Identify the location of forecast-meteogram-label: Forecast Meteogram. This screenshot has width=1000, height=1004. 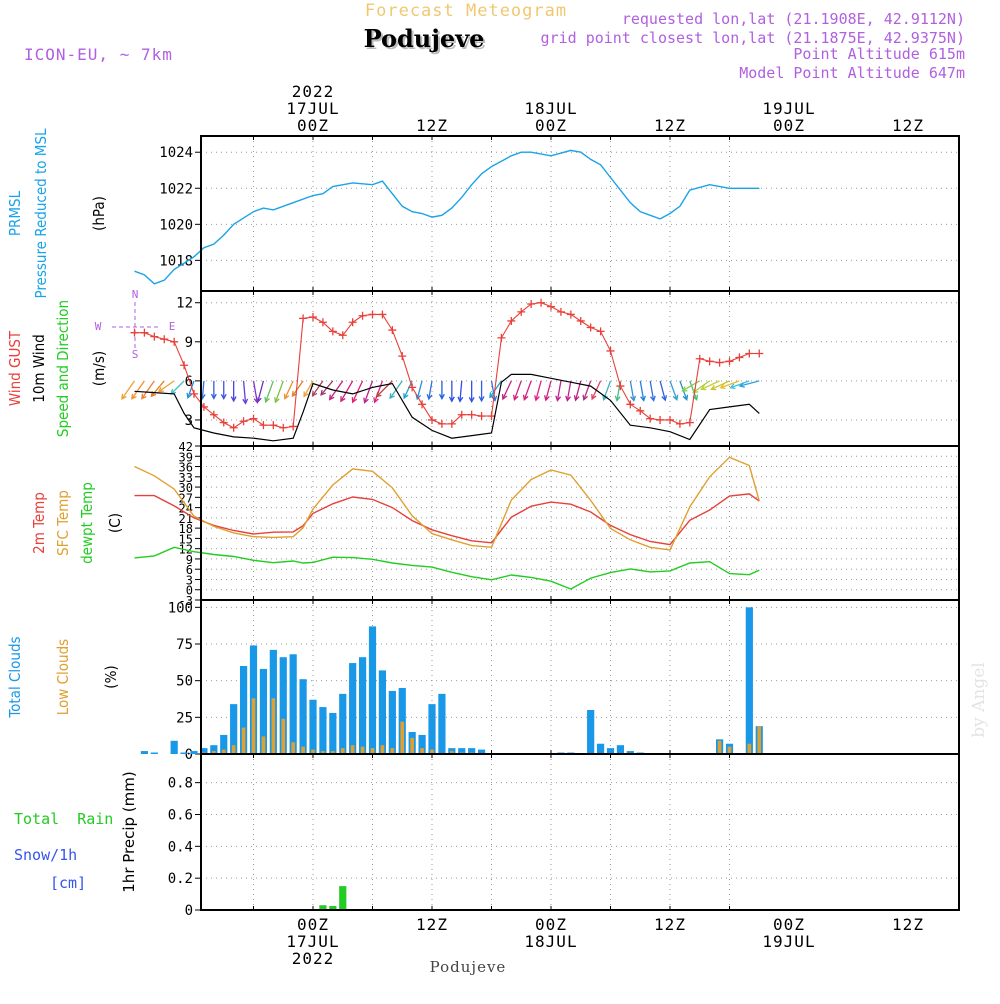
(466, 11).